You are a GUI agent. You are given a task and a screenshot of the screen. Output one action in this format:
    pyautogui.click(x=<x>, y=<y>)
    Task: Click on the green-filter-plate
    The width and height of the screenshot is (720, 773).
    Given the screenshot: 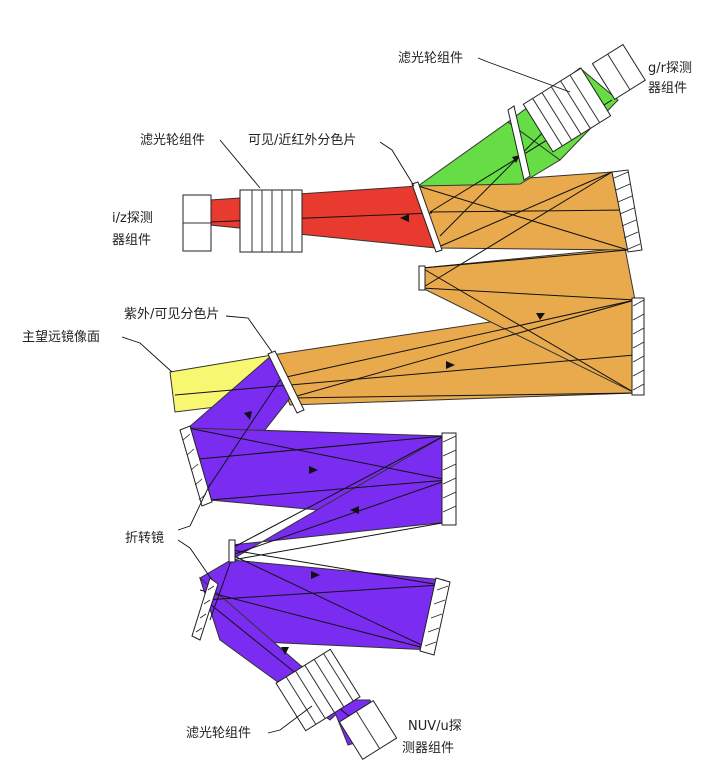 What is the action you would take?
    pyautogui.click(x=519, y=143)
    